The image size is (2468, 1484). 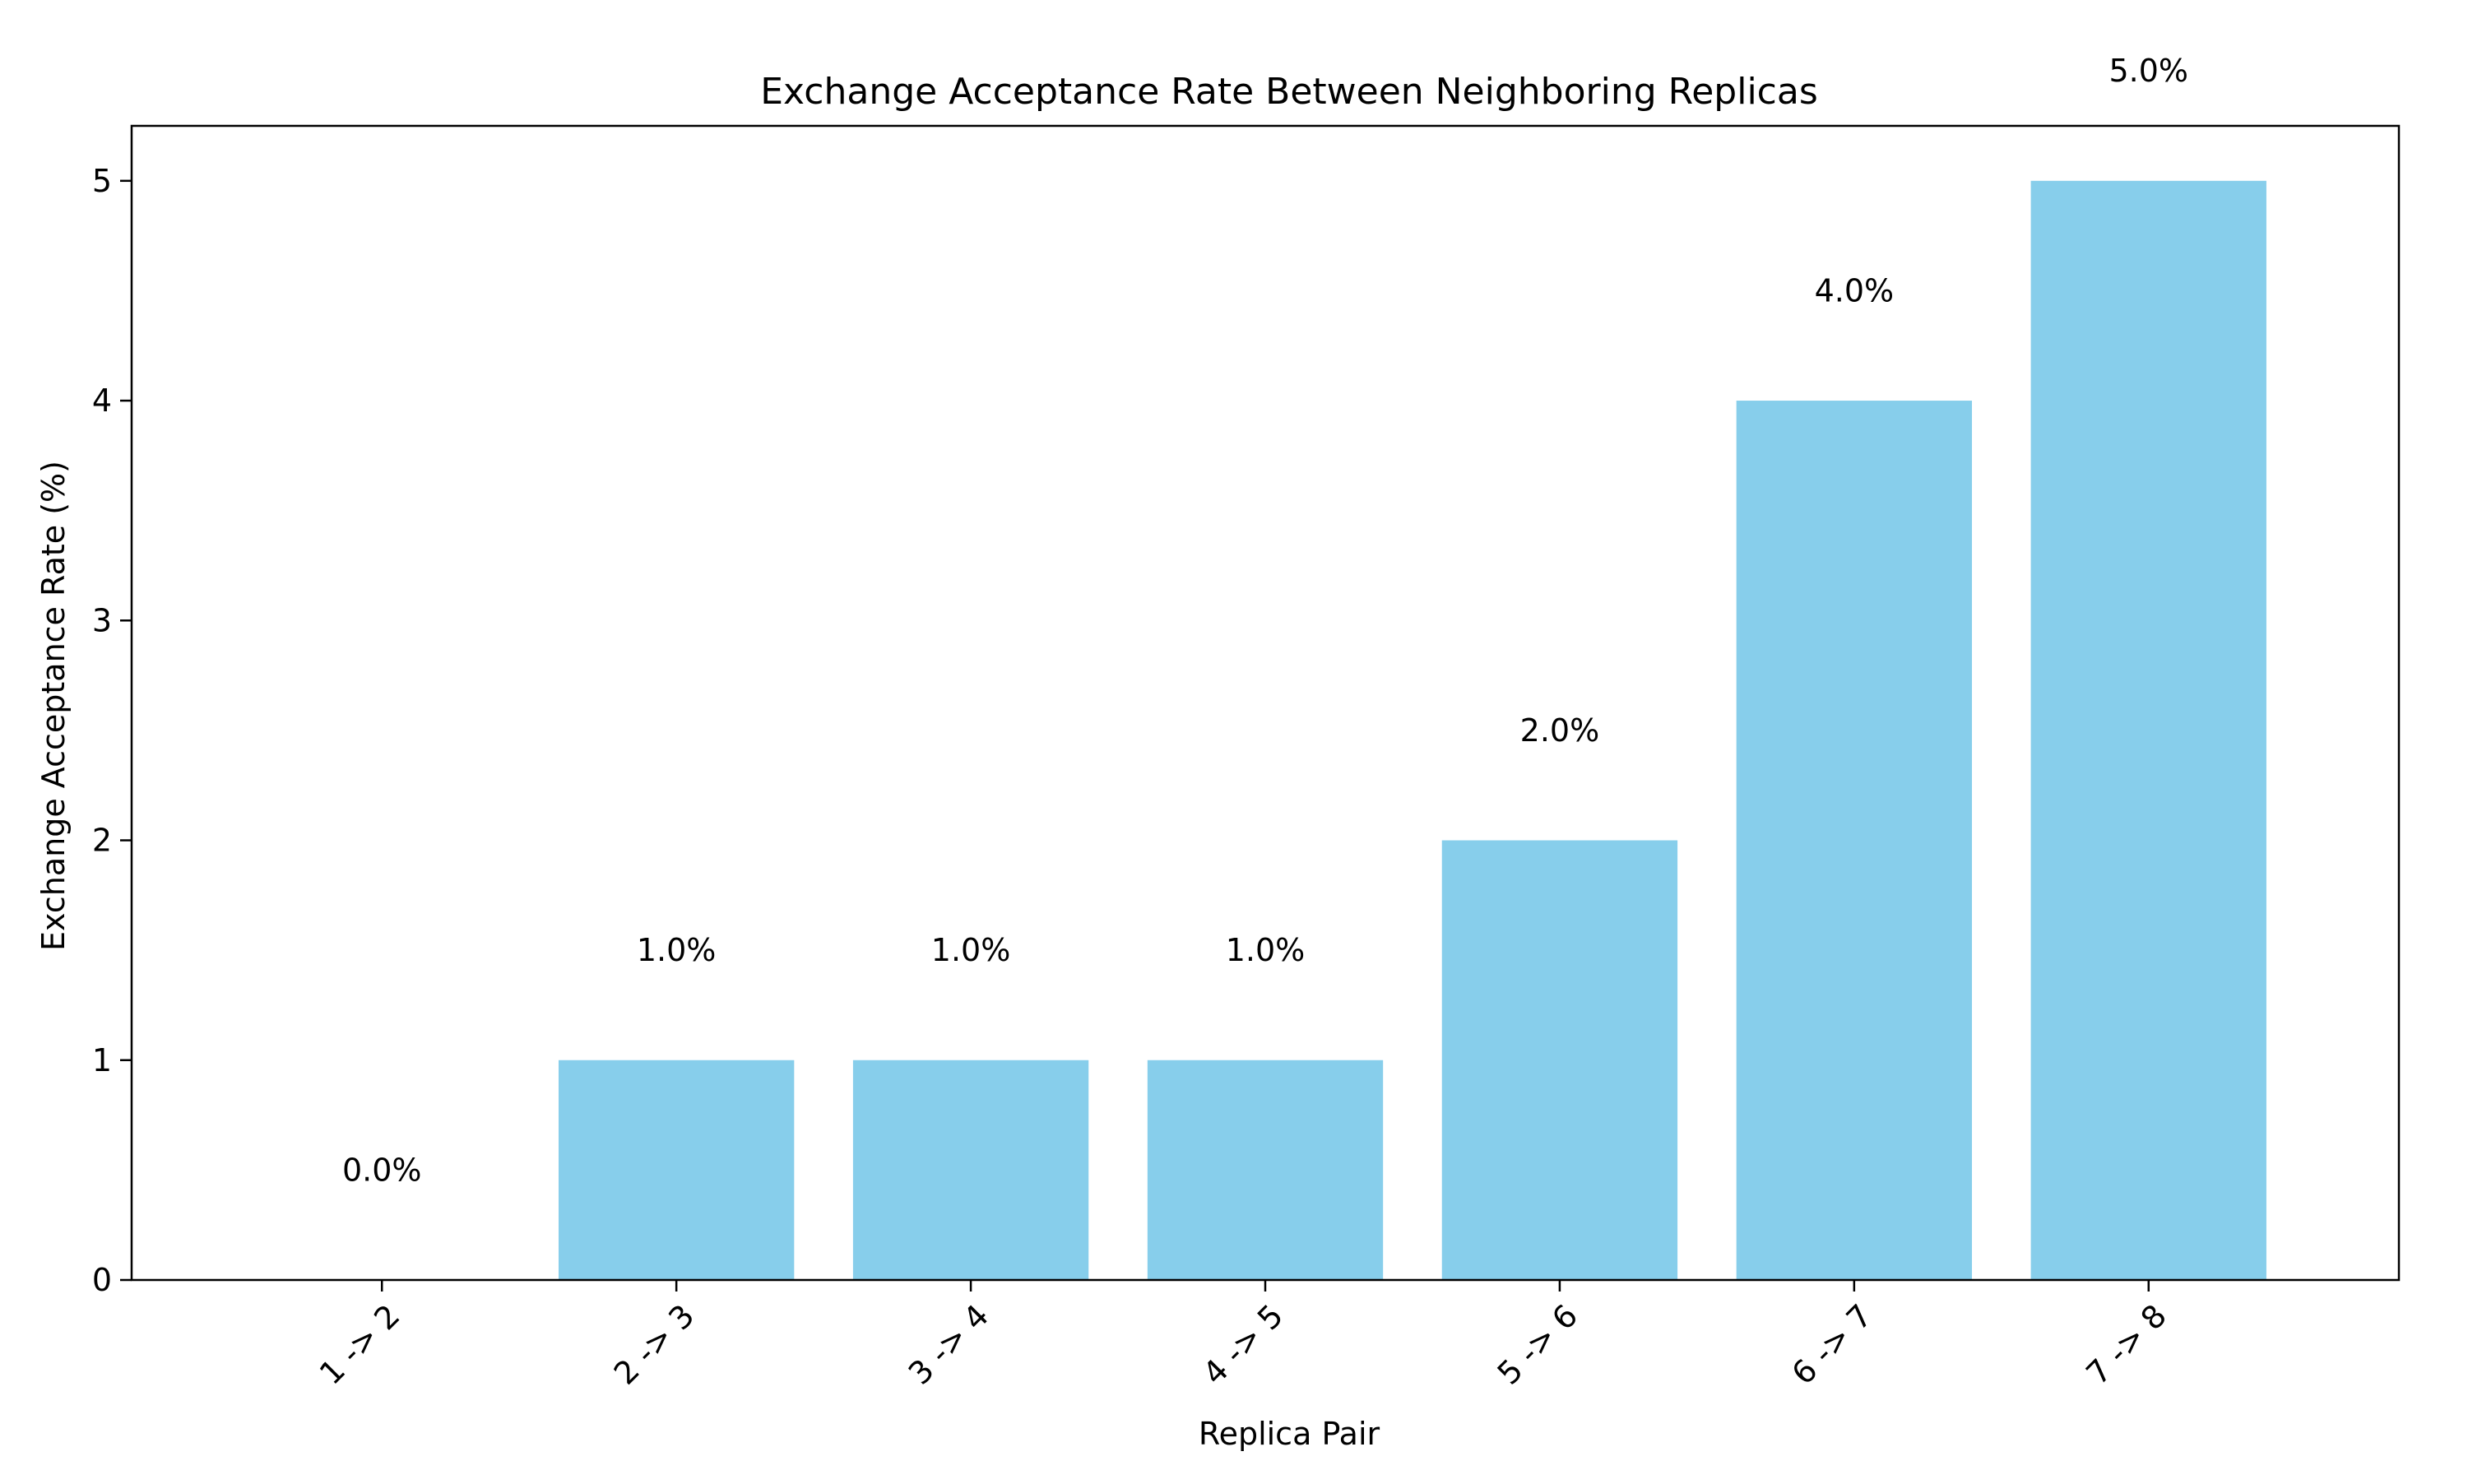 What do you see at coordinates (1289, 1434) in the screenshot?
I see `x-axis-label: Replica Pair` at bounding box center [1289, 1434].